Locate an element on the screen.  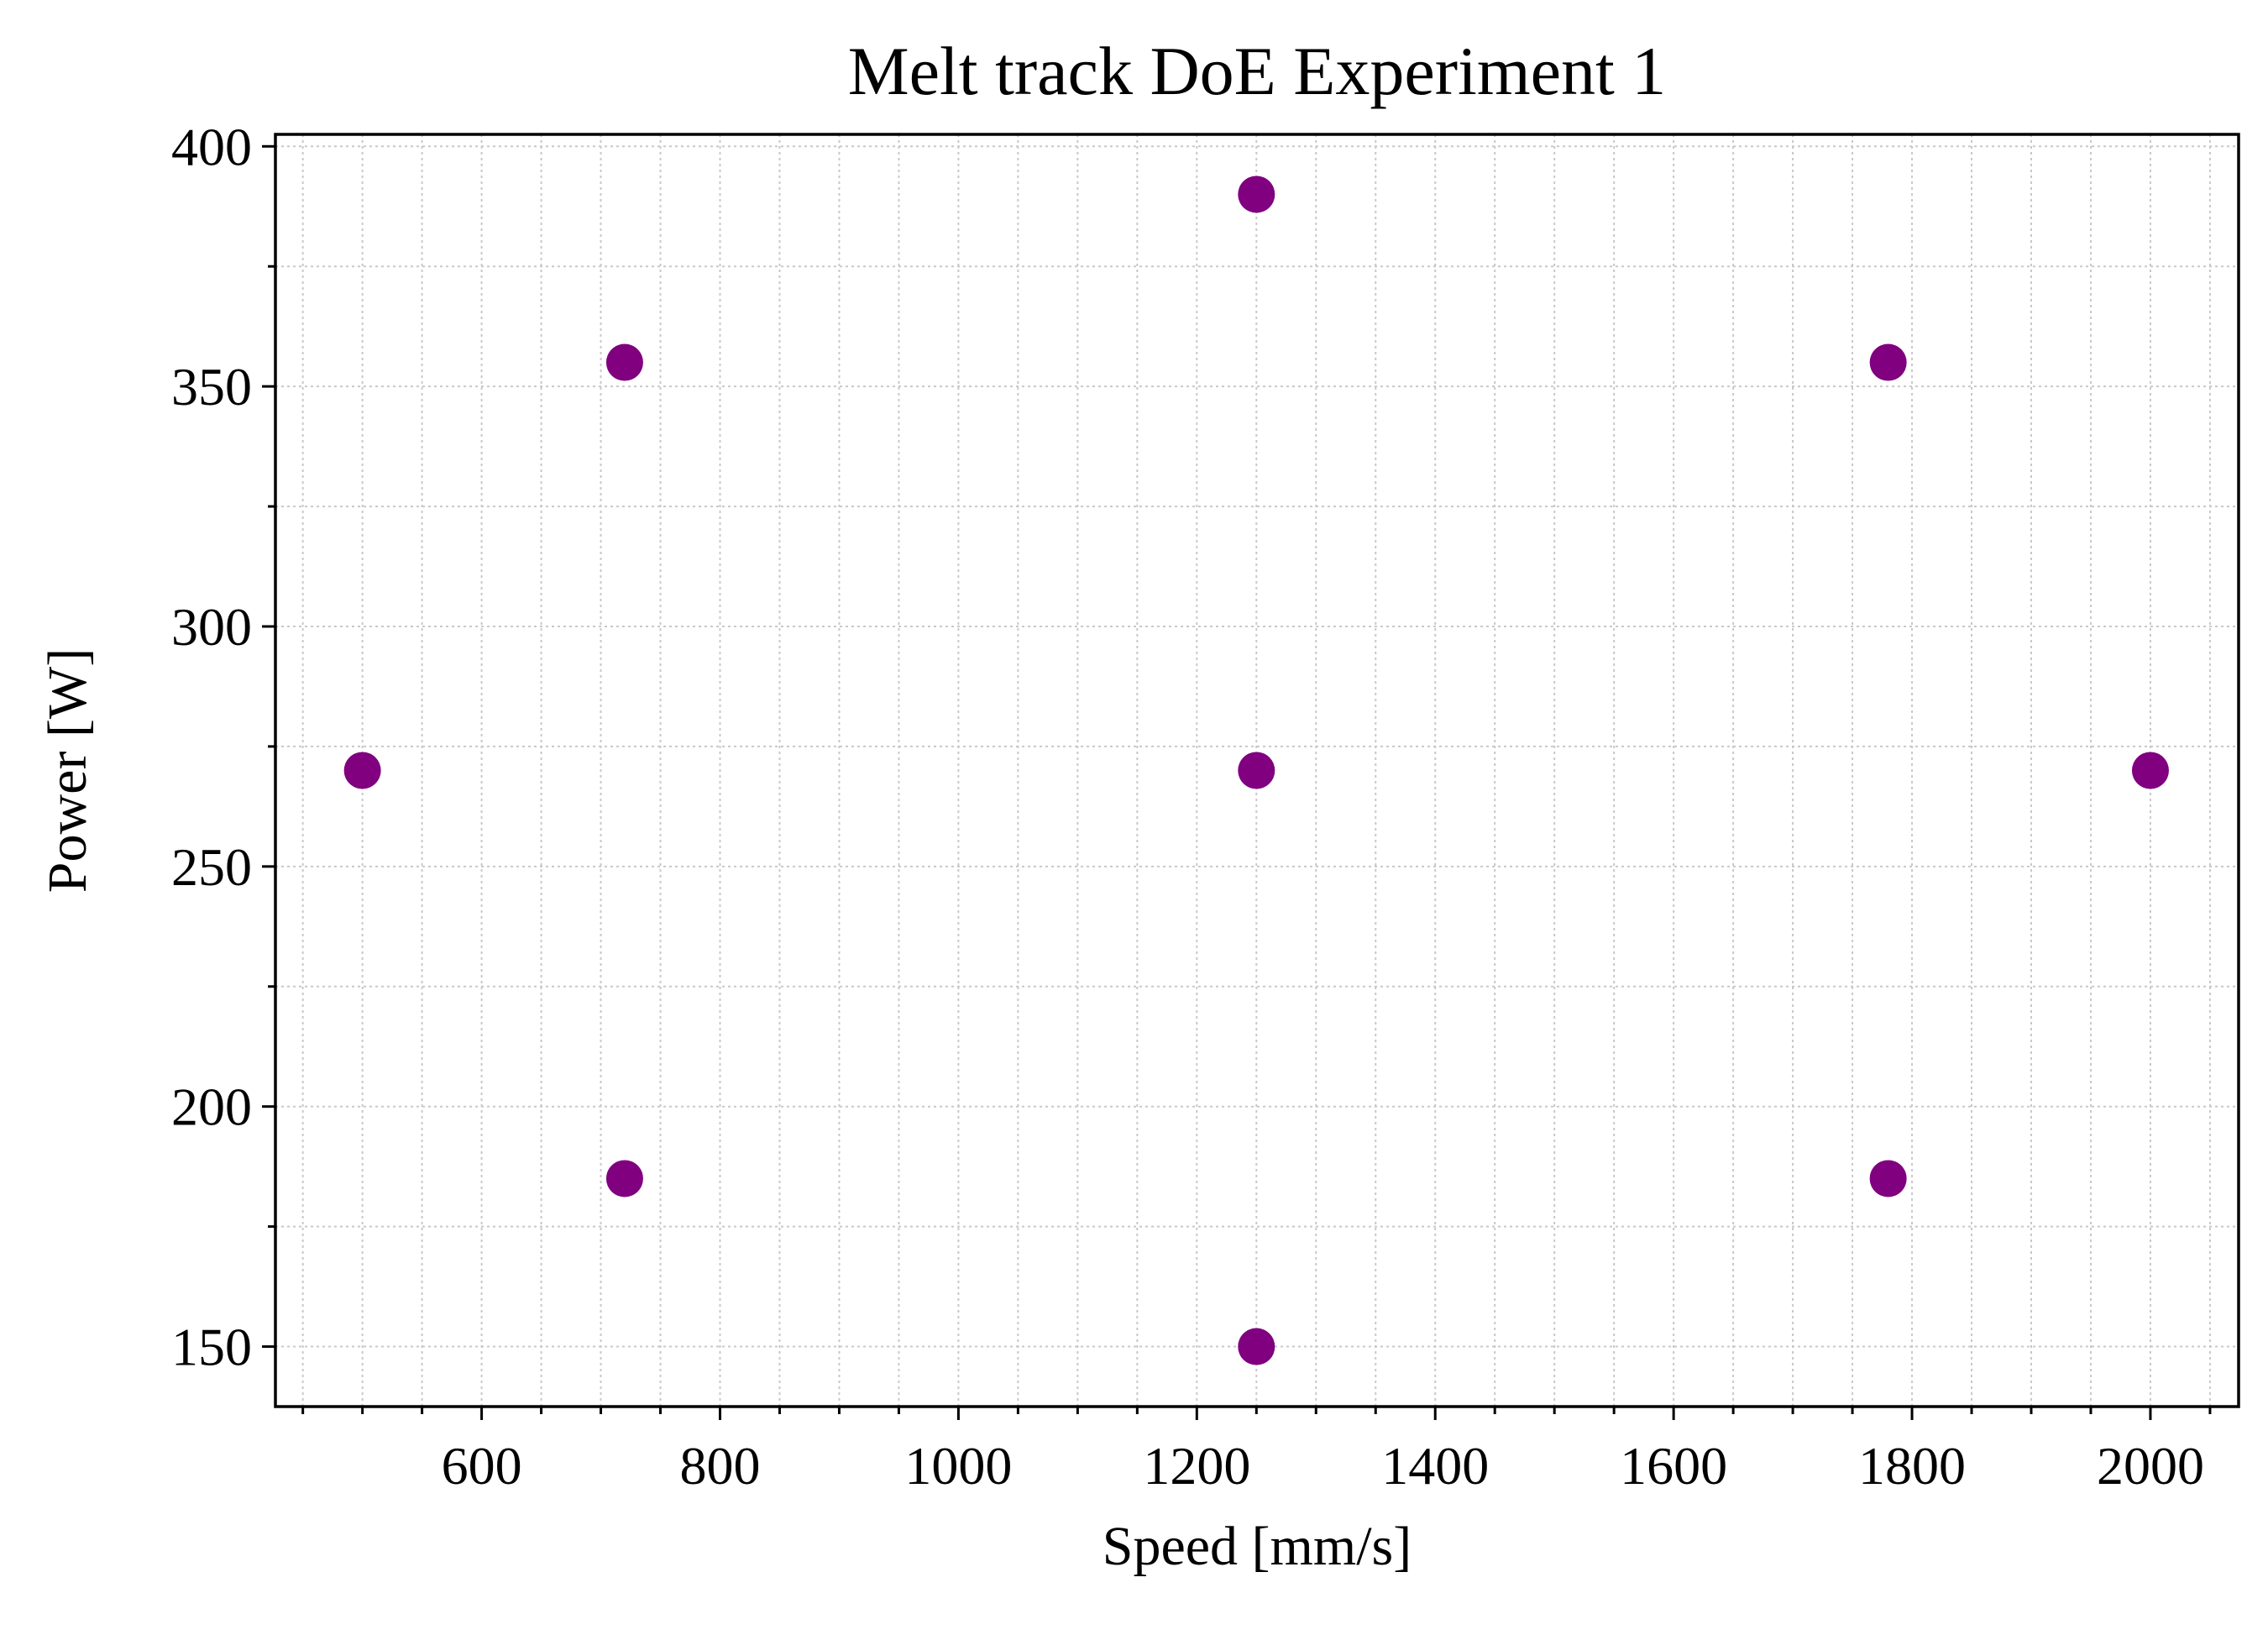
x-axis-label: Speed [mm/s] is located at coordinates (1258, 1546).